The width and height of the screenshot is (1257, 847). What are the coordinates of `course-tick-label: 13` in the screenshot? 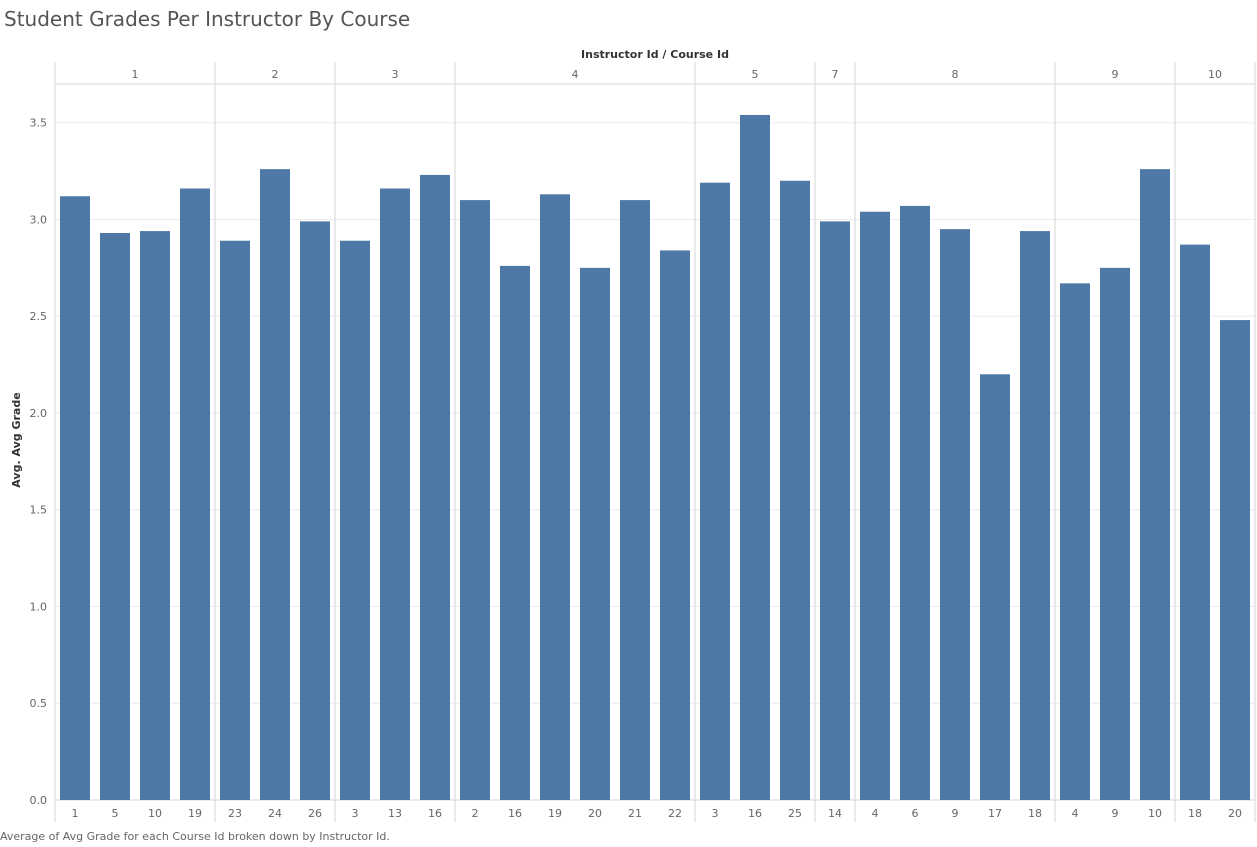 It's located at (395, 813).